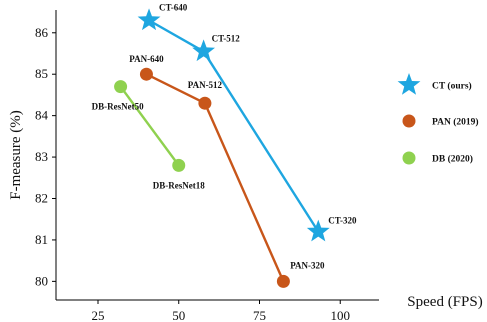 The image size is (487, 322). I want to click on point-label: CT-512, so click(226, 38).